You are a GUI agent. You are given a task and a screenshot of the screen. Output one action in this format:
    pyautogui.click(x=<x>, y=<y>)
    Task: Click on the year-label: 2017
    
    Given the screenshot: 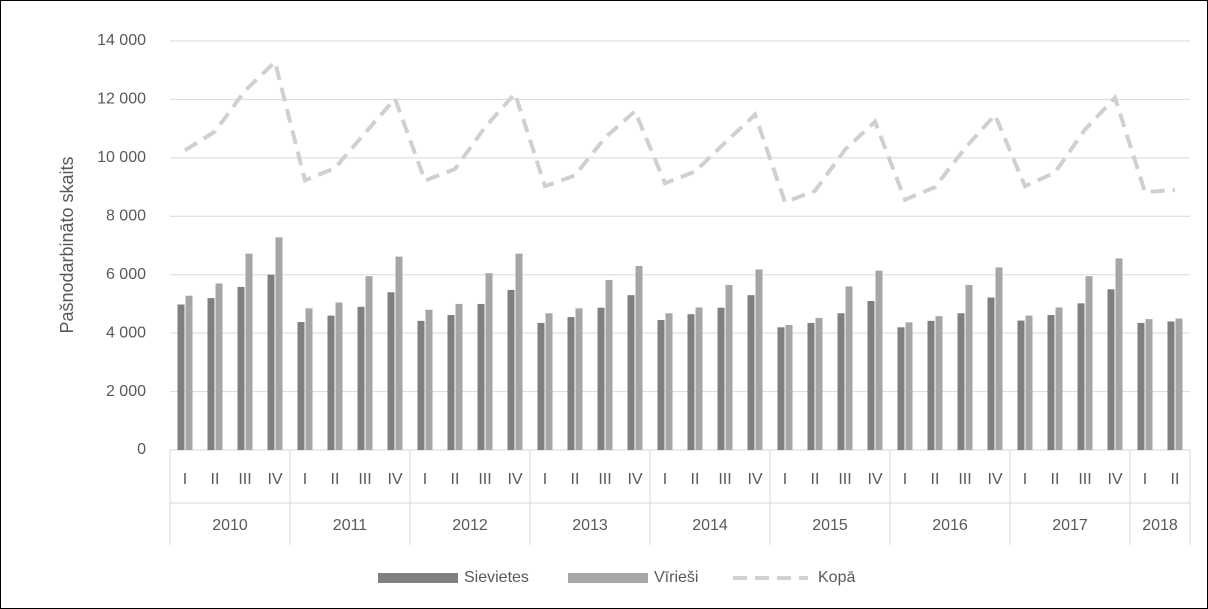 What is the action you would take?
    pyautogui.click(x=1070, y=525)
    